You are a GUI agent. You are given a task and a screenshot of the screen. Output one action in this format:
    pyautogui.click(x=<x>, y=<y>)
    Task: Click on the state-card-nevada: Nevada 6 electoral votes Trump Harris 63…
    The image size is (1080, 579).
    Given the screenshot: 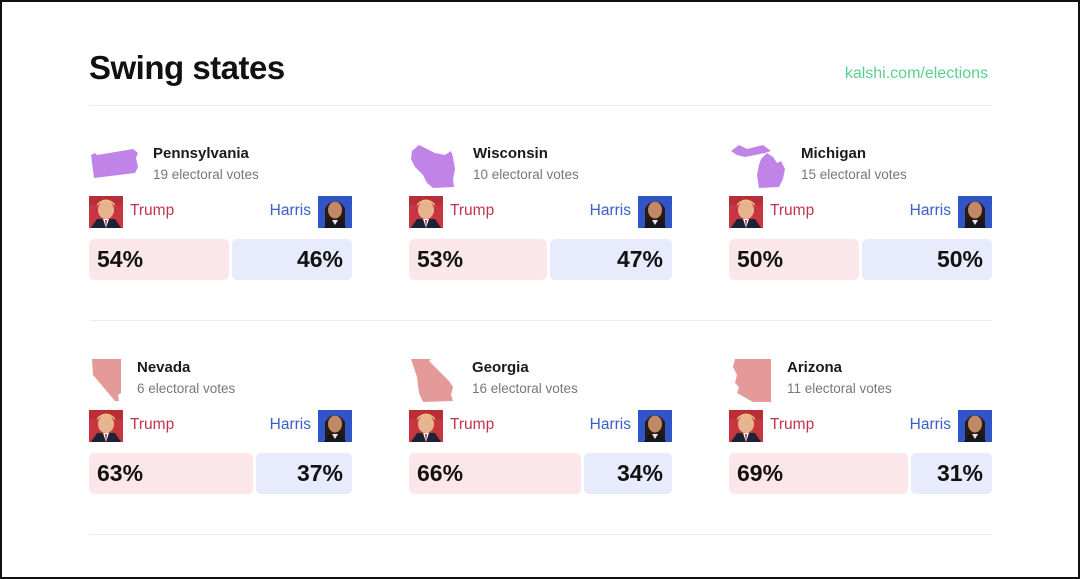 What is the action you would take?
    pyautogui.click(x=220, y=437)
    